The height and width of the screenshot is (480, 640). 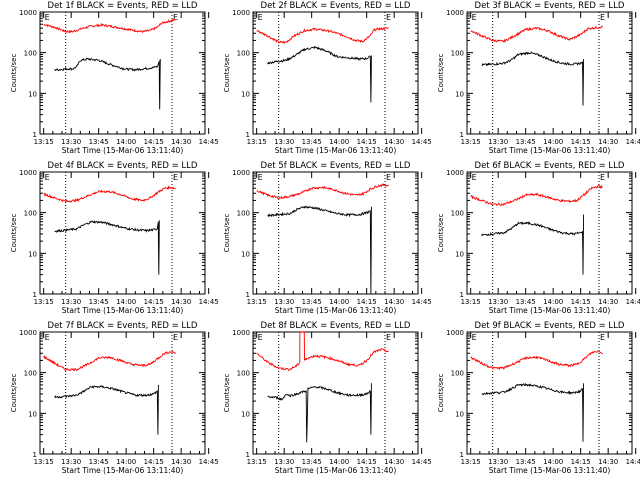 I want to click on panel-title: Det 4f BLACK = Events, RED = LLD, so click(x=123, y=166).